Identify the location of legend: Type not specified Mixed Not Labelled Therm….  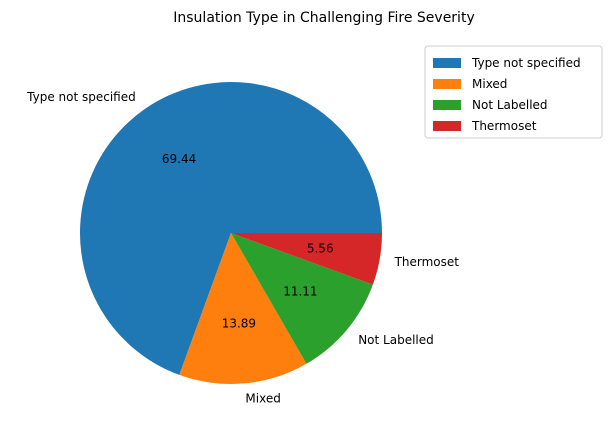
(513, 92).